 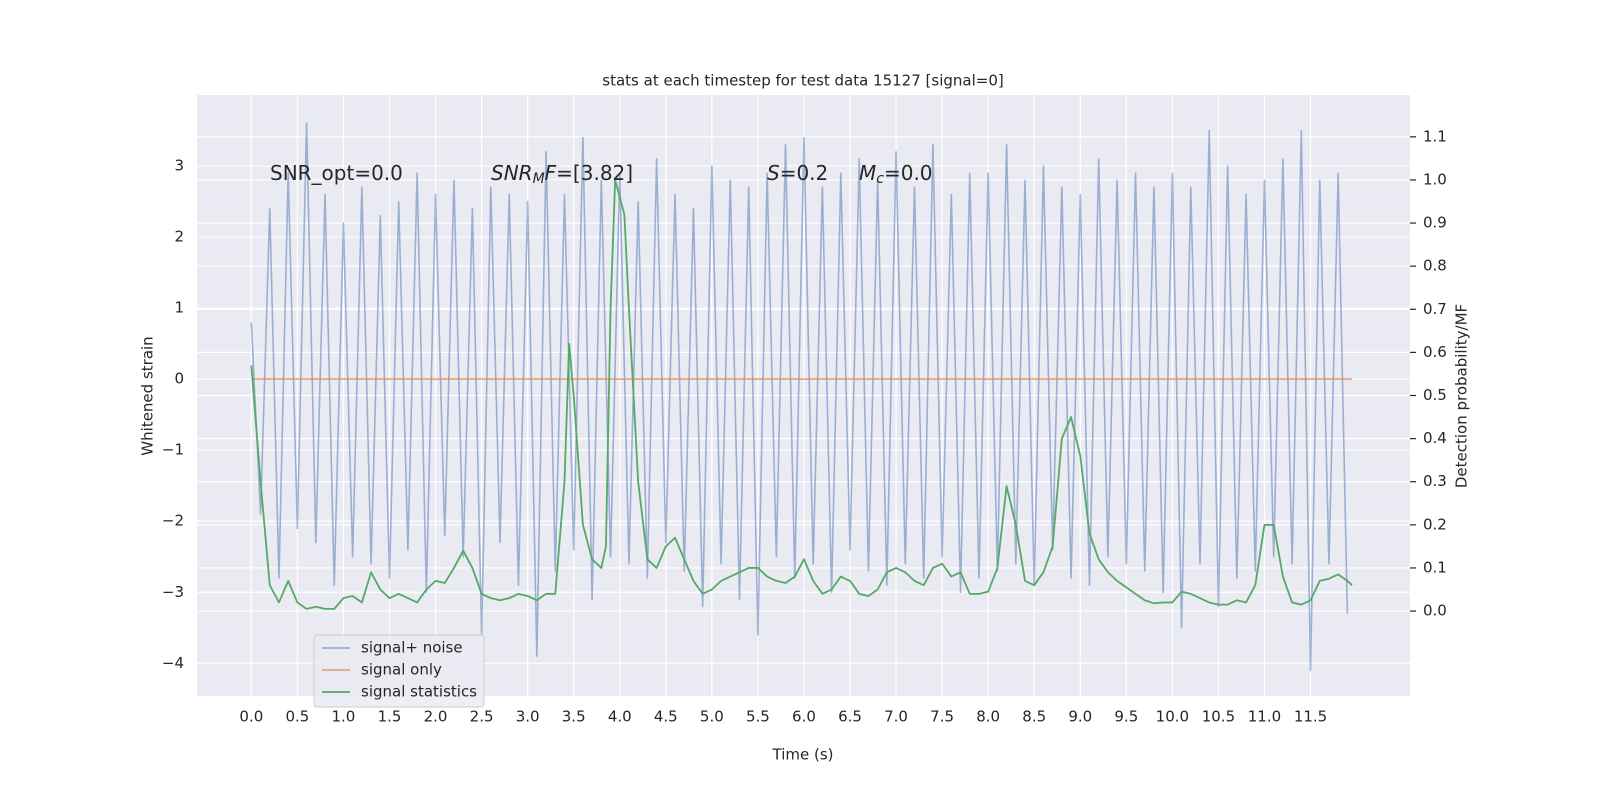 I want to click on x-tick-label: 1.5, so click(x=390, y=717).